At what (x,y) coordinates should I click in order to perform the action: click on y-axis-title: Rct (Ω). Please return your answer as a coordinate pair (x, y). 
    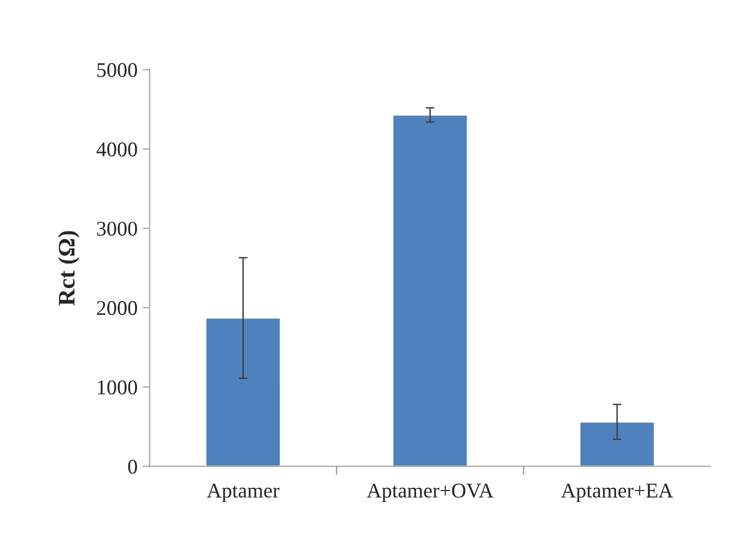
    Looking at the image, I should click on (69, 268).